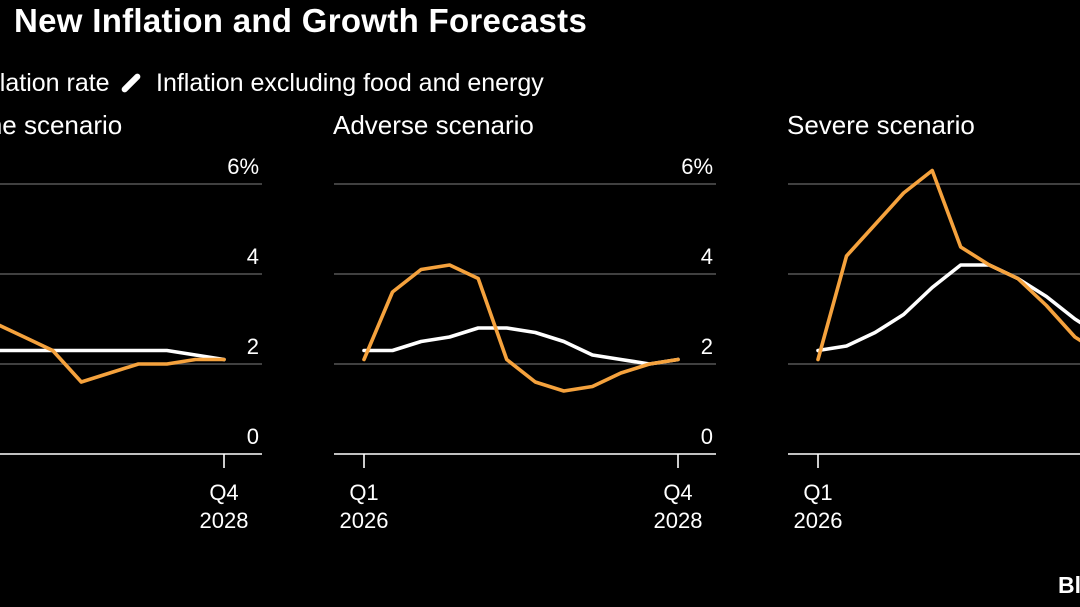 The height and width of the screenshot is (607, 1080). I want to click on series-line-adverse-core, so click(521, 346).